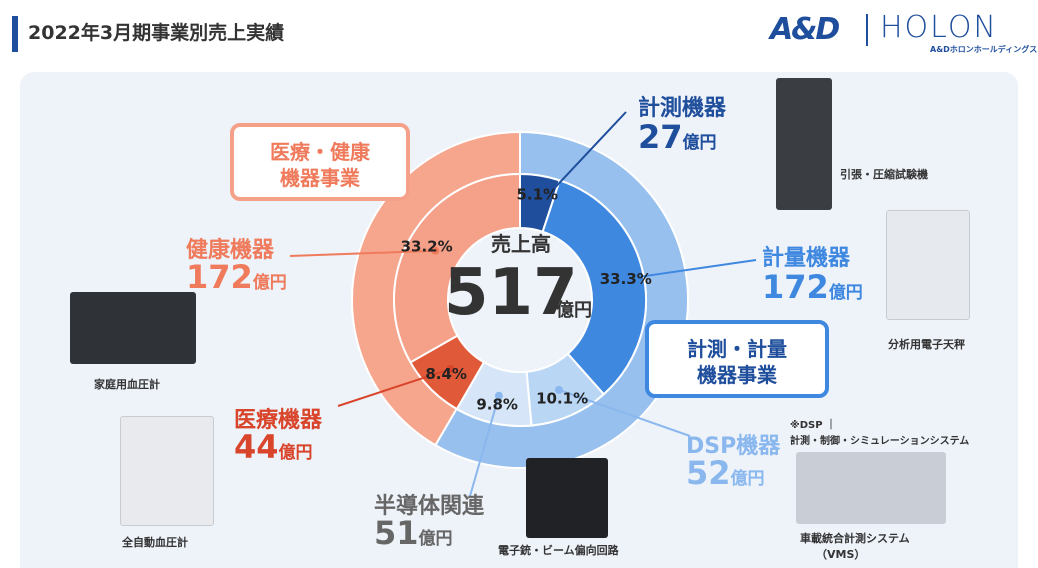 The image size is (1038, 568). What do you see at coordinates (133, 328) in the screenshot?
I see `home-bp-monitor-image` at bounding box center [133, 328].